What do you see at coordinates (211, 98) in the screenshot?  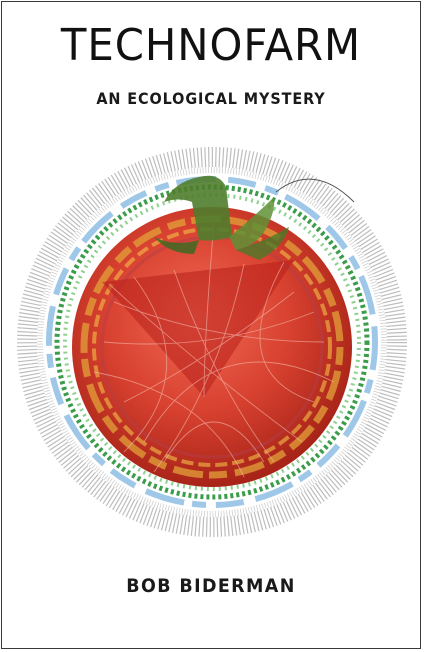 I see `book-subtitle: AN ECOLOGICAL MYSTERY` at bounding box center [211, 98].